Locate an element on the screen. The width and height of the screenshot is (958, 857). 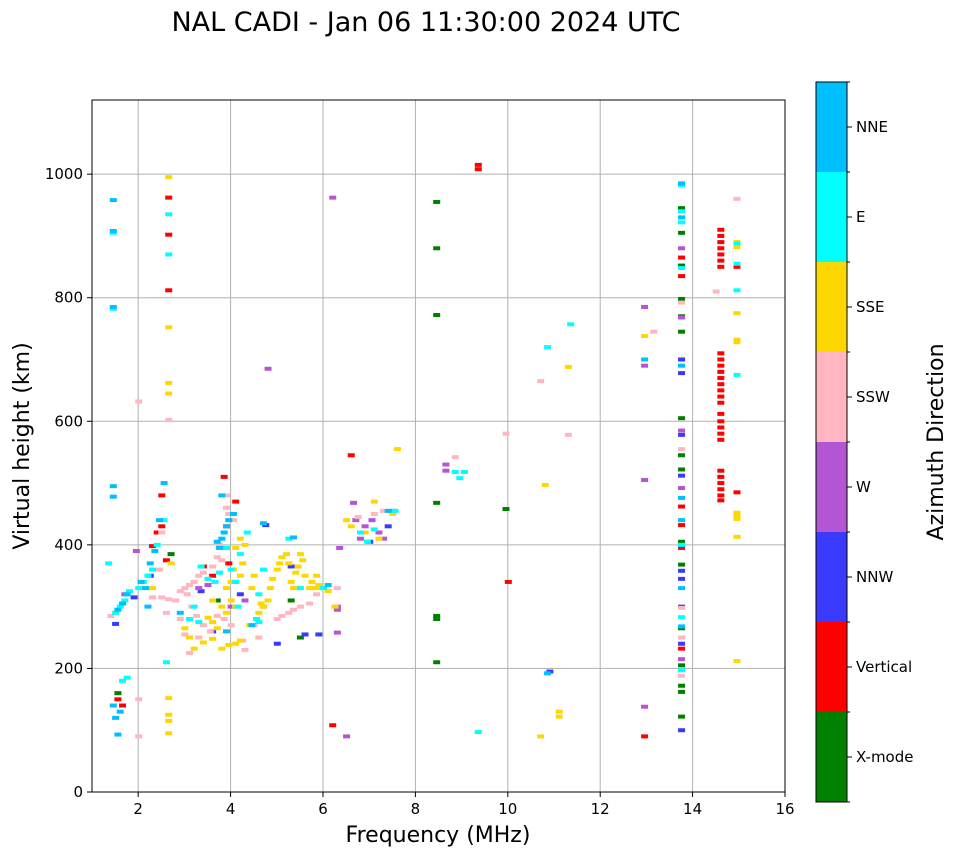
colorbar-frame is located at coordinates (831, 442).